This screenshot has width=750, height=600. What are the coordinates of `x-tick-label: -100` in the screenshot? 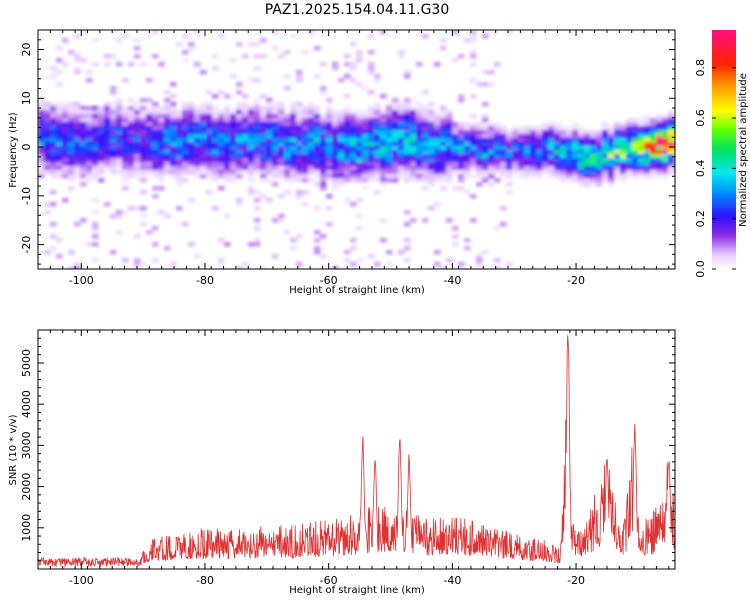 It's located at (81, 280).